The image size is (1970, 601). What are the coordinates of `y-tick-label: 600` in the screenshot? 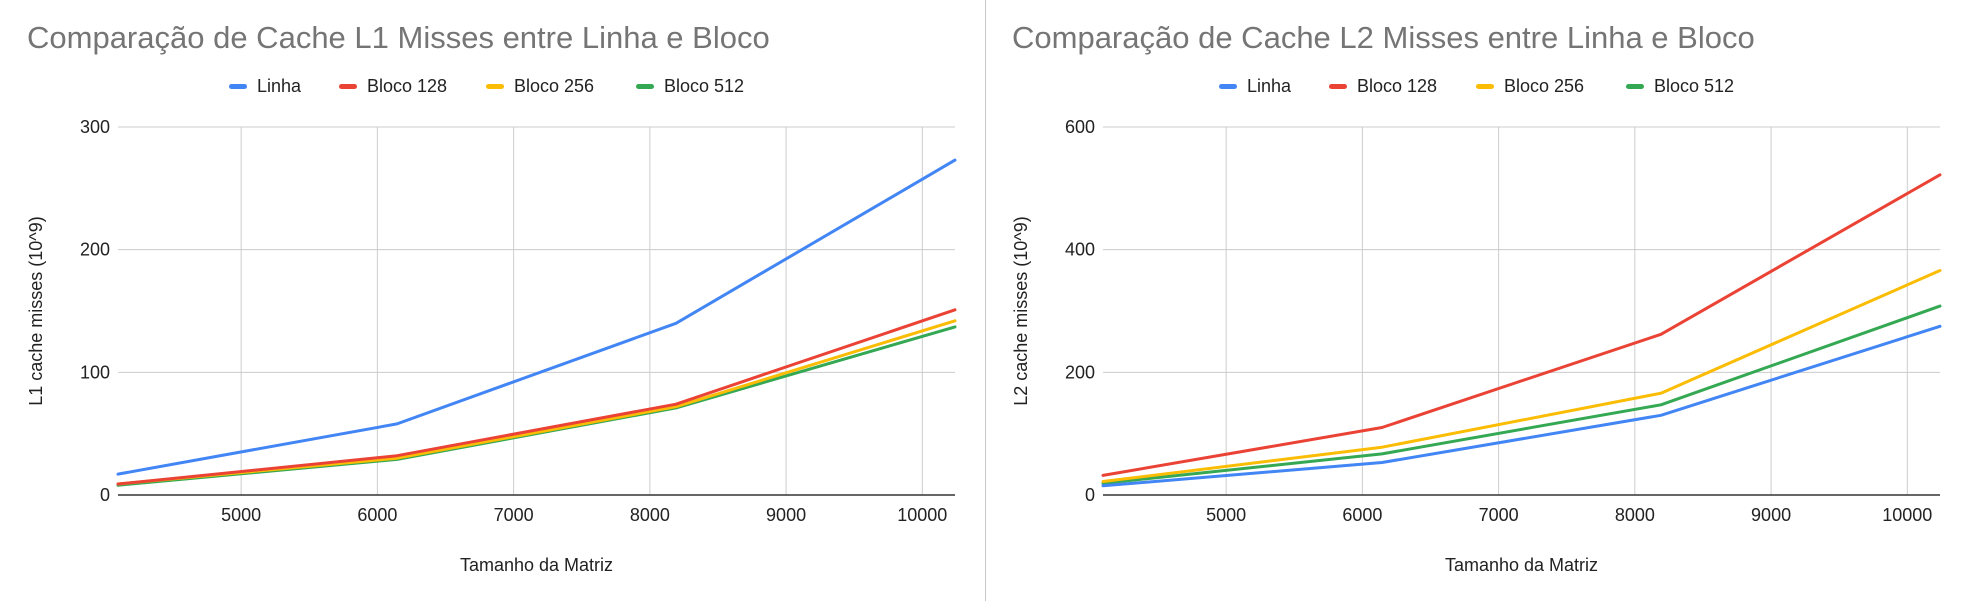 It's located at (1080, 127).